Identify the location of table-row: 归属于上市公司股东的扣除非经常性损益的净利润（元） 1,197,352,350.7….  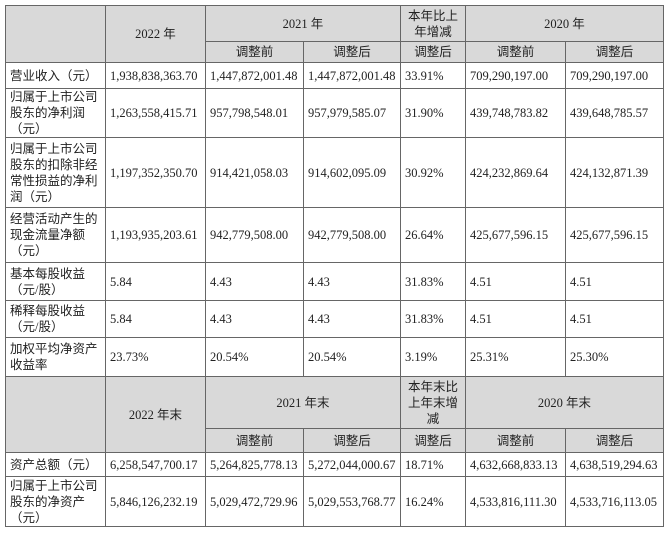
(334, 172).